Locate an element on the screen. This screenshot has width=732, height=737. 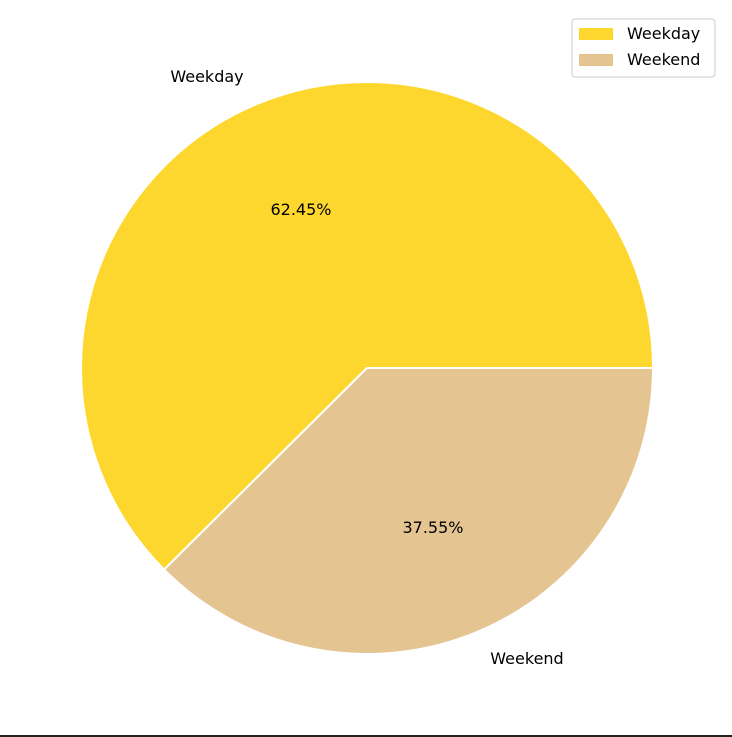
legend-label-weekend: Weekend is located at coordinates (663, 59).